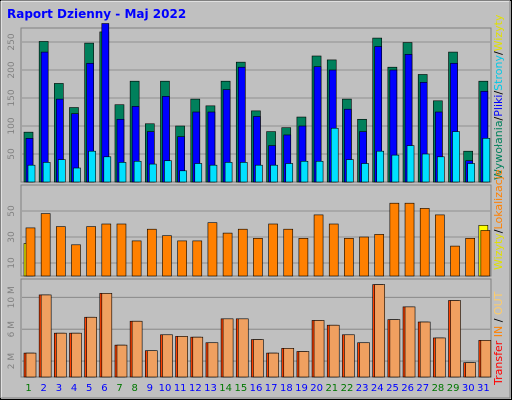 This screenshot has width=512, height=400. I want to click on legend-top: Wywołania/Pliki/Strony/Wizyty, so click(498, 97).